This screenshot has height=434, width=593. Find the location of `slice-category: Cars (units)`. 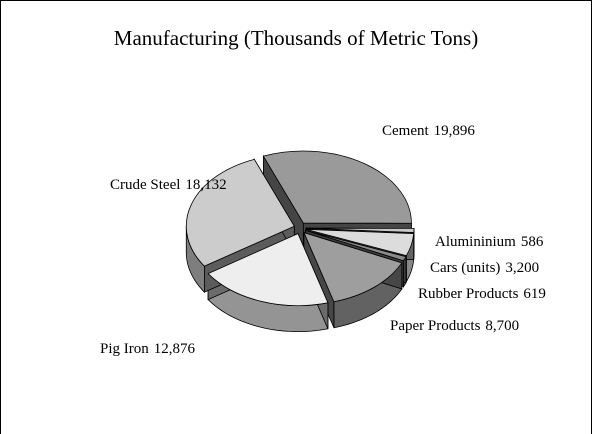

slice-category: Cars (units) is located at coordinates (465, 268).